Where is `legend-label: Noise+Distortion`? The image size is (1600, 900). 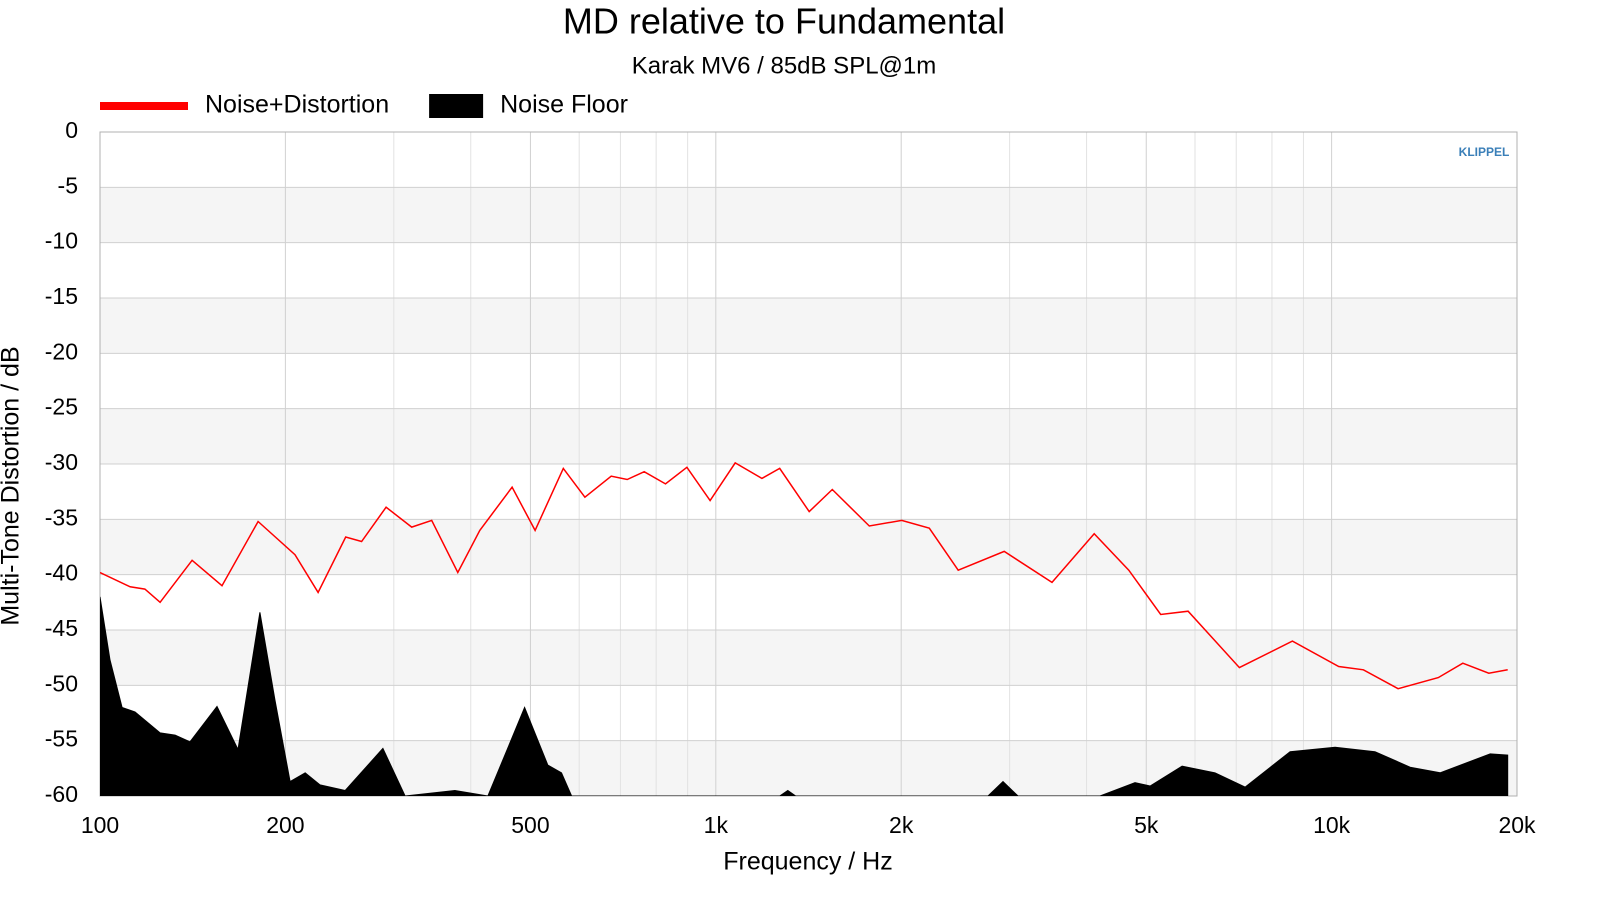
legend-label: Noise+Distortion is located at coordinates (297, 105).